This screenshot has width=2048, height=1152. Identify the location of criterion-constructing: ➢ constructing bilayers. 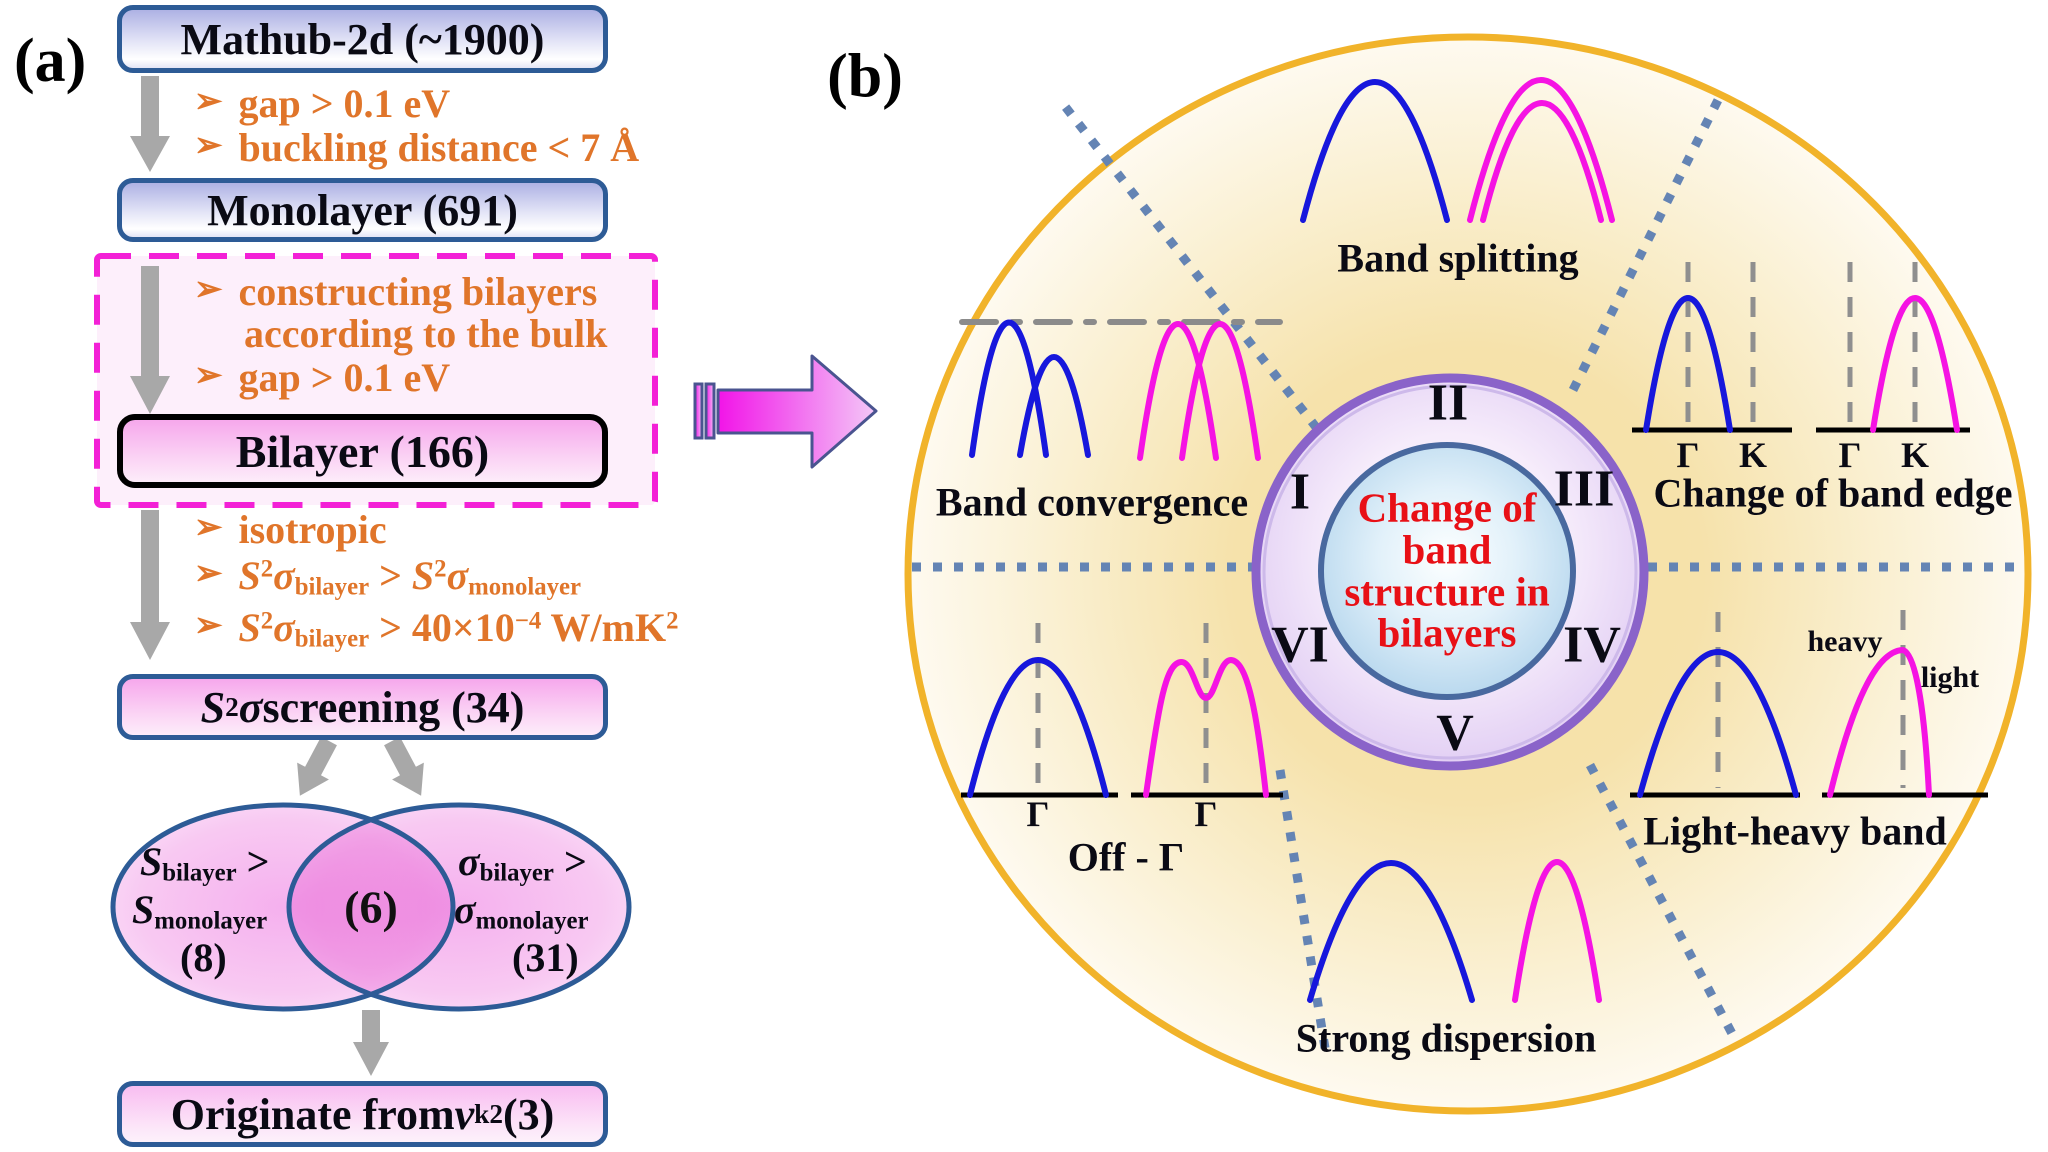
(395, 291).